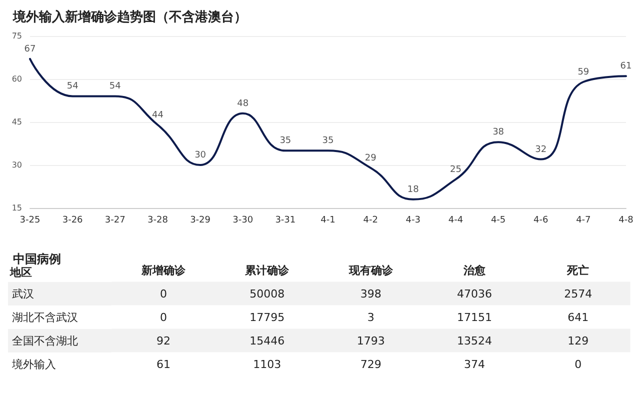  What do you see at coordinates (17, 79) in the screenshot?
I see `y-tick-label: 60` at bounding box center [17, 79].